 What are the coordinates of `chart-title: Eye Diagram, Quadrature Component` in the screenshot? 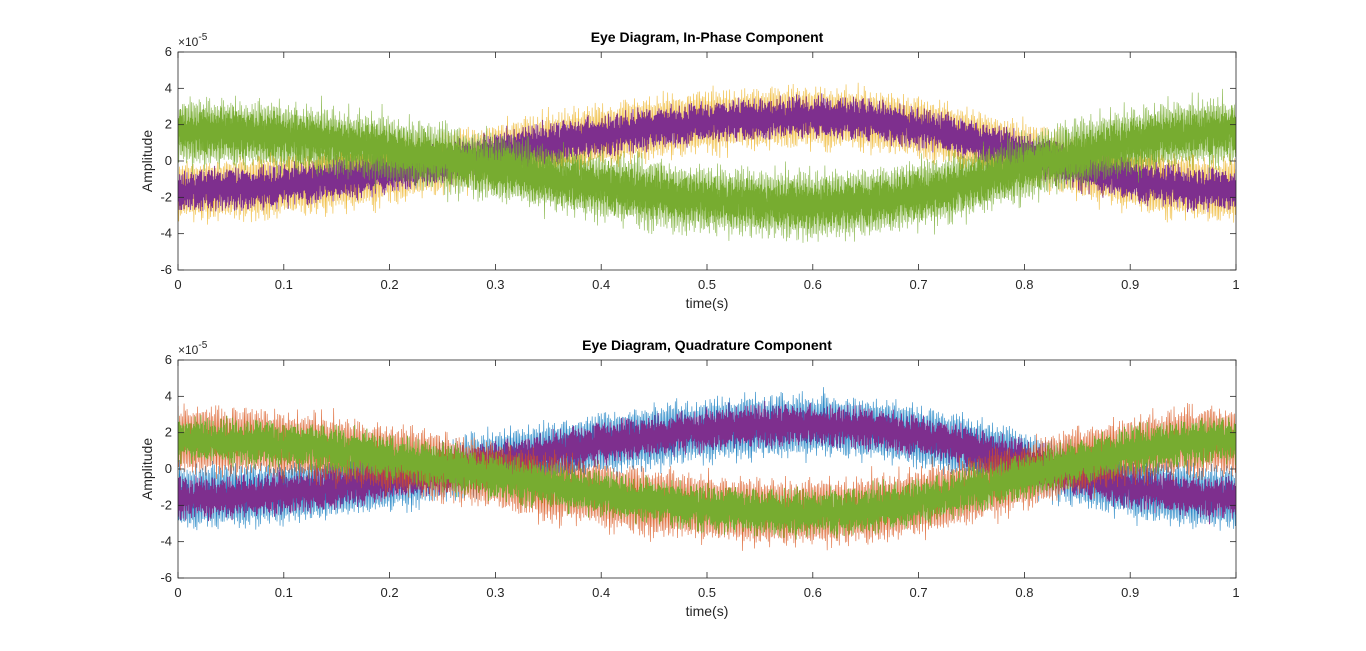 It's located at (707, 345).